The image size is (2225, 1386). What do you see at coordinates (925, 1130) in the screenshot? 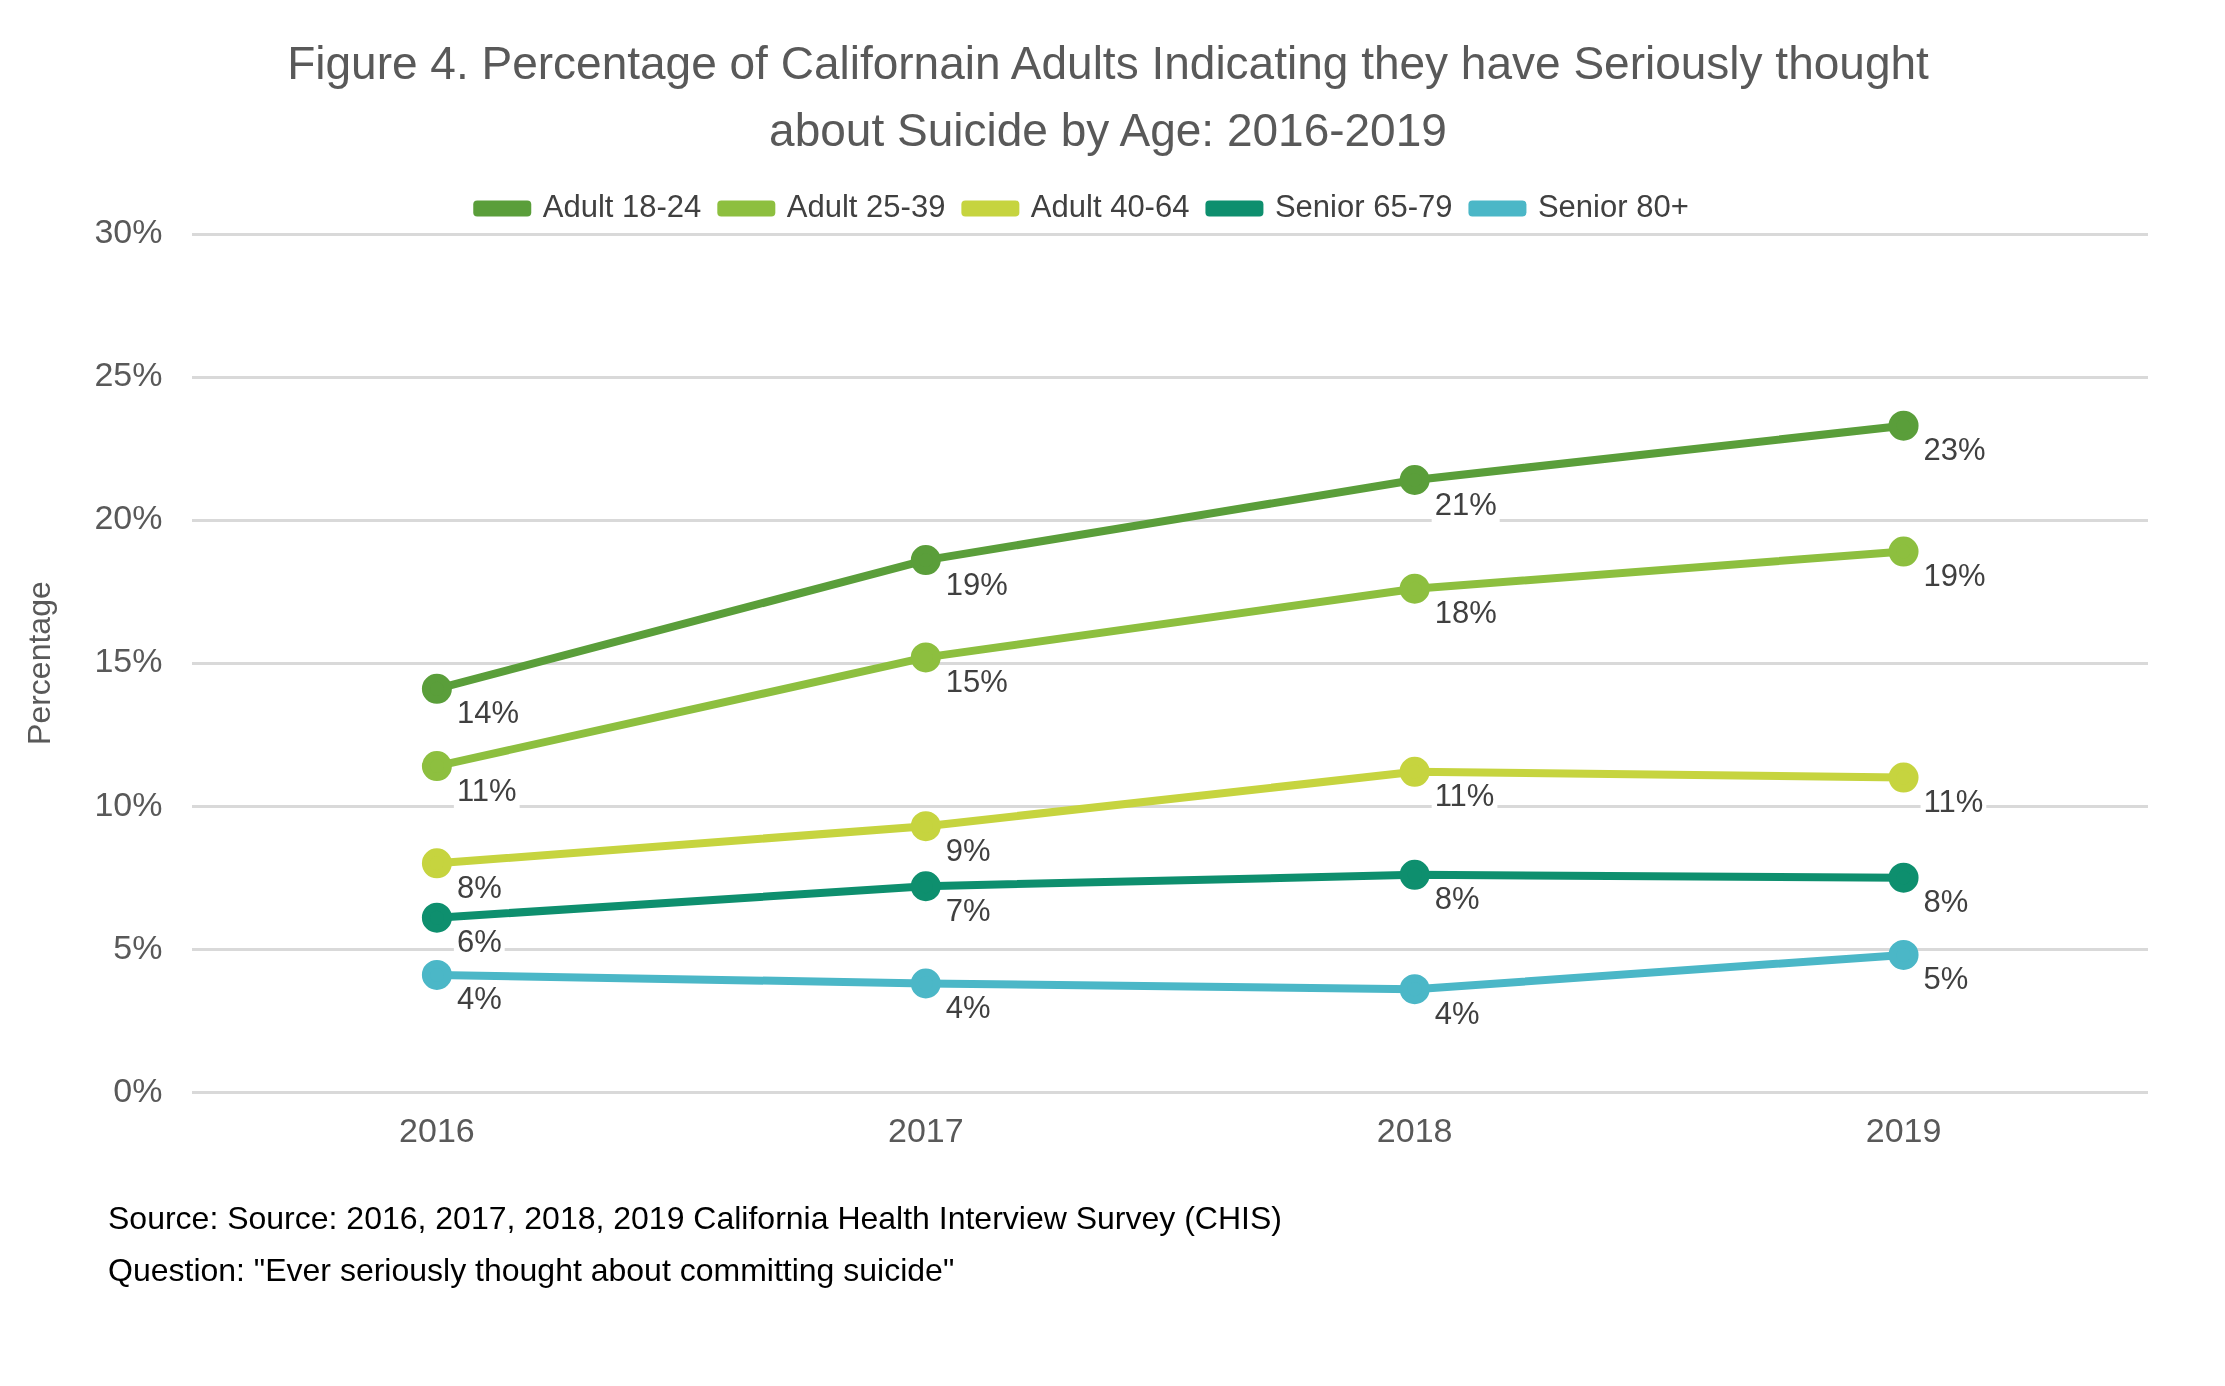
I see `x-tick-label: 2017` at bounding box center [925, 1130].